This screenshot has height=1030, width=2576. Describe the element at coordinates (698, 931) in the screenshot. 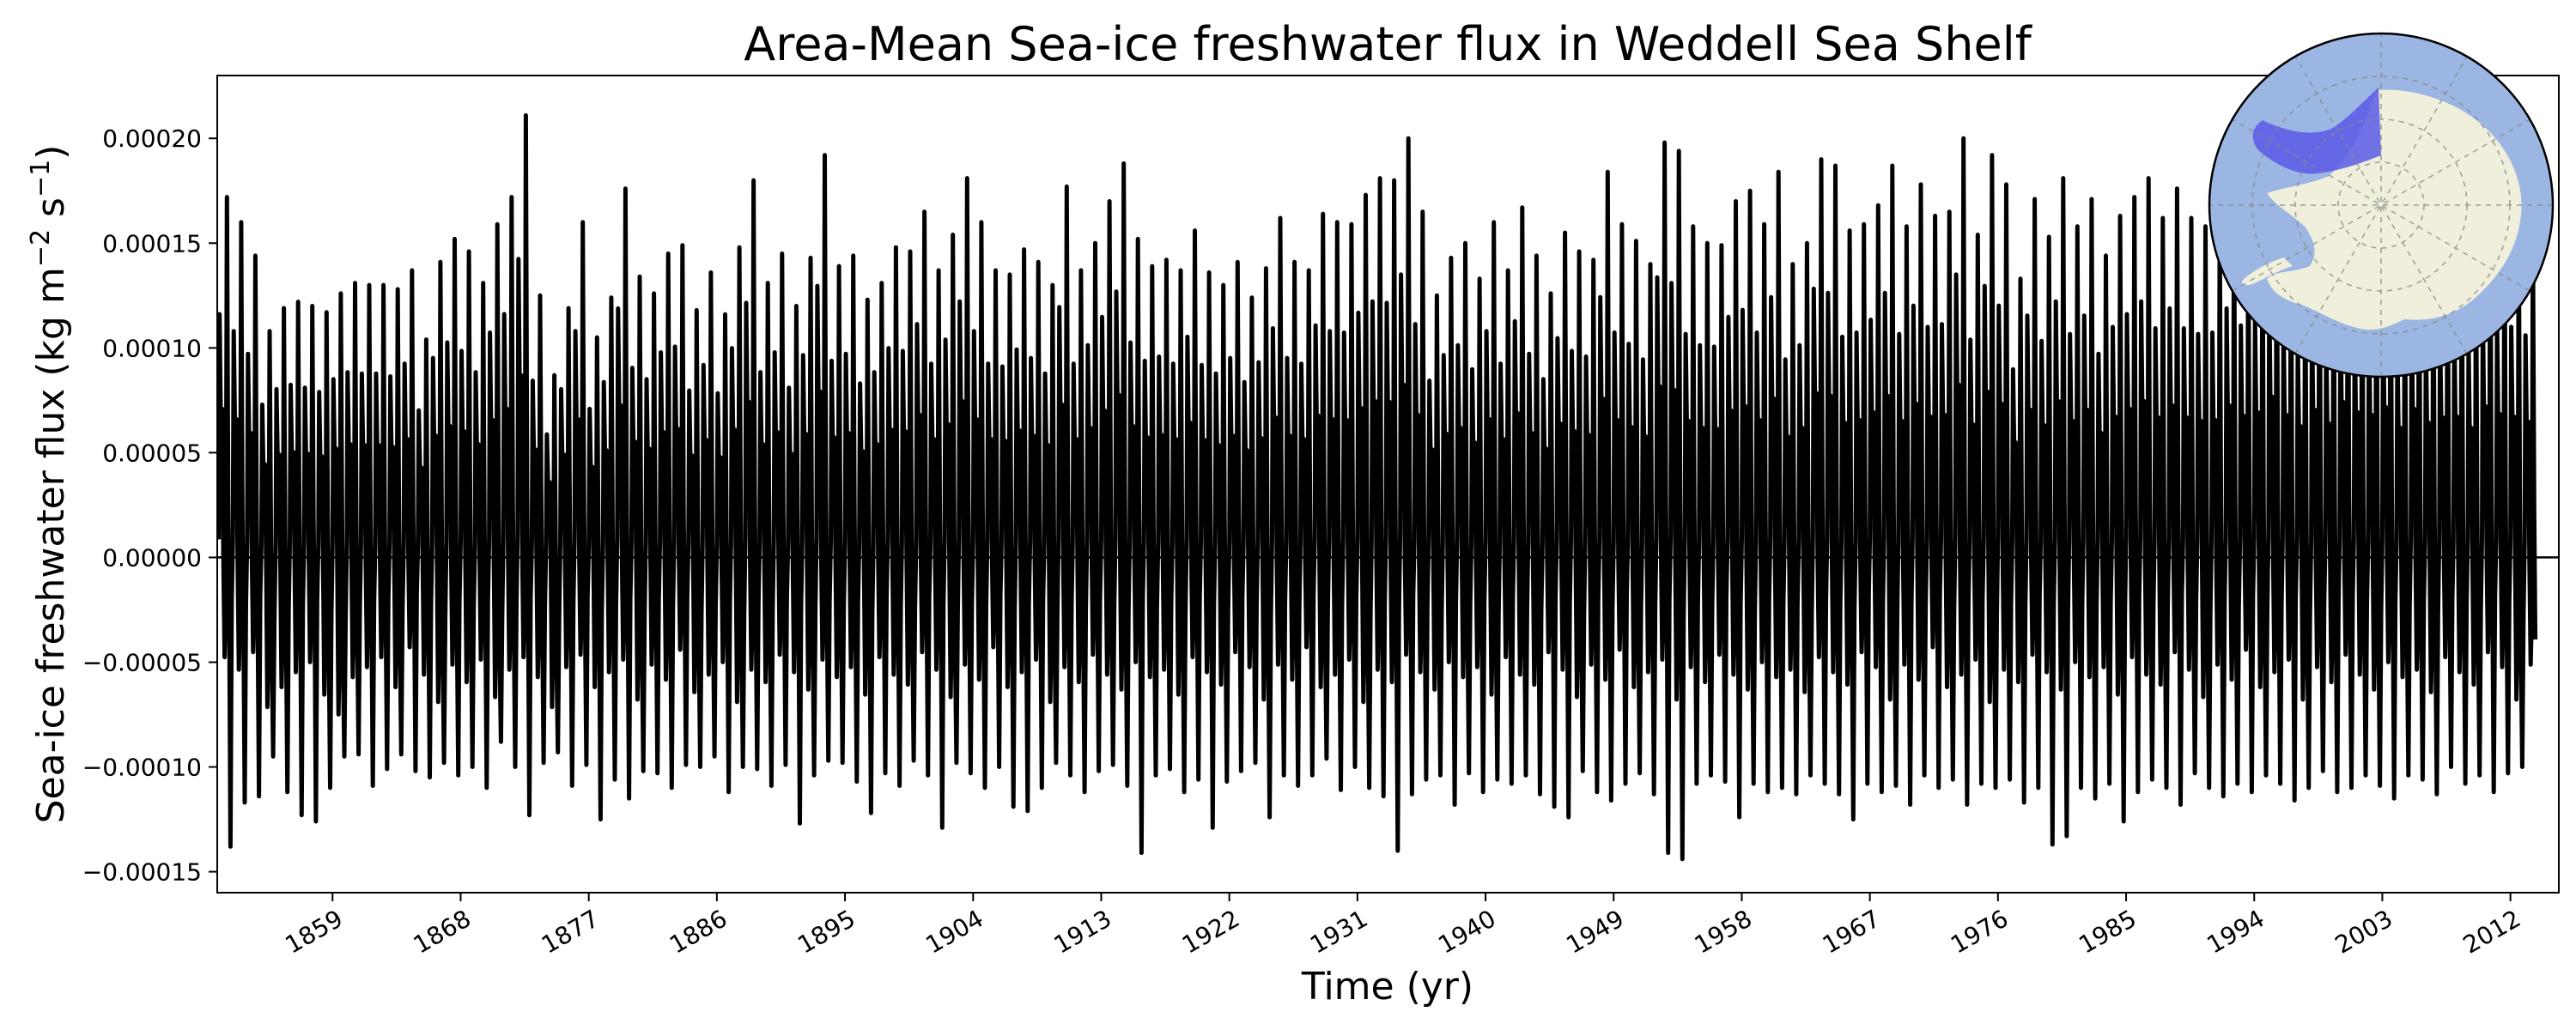

I see `x-tick-label: 1886` at that location.